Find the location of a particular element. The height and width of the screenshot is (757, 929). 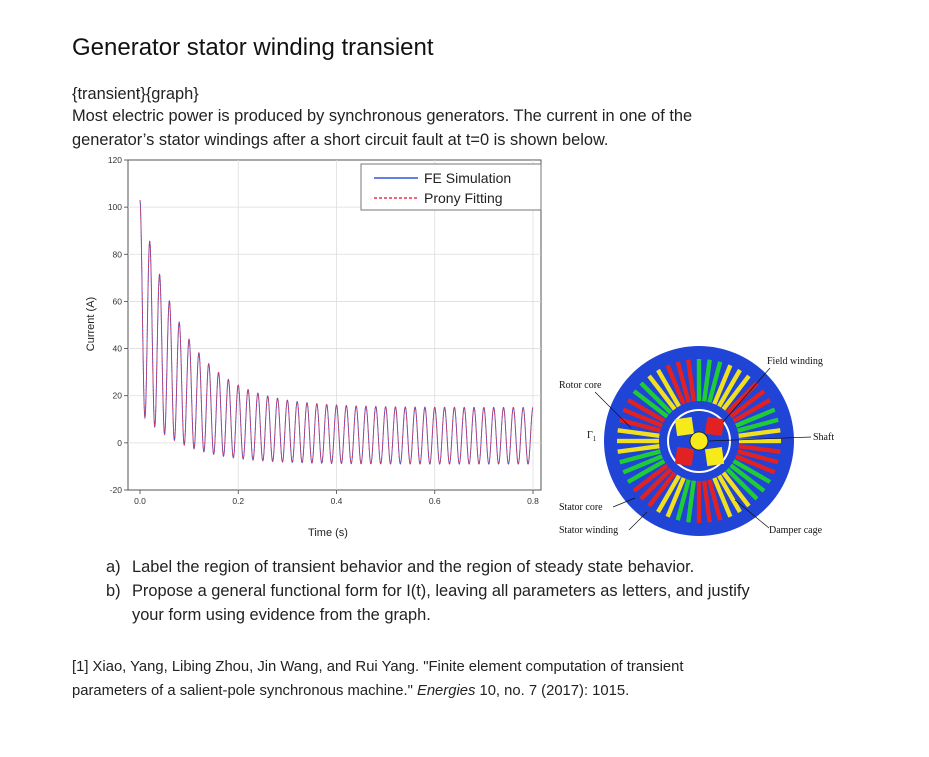

y-tick-label: 20 is located at coordinates (118, 396).